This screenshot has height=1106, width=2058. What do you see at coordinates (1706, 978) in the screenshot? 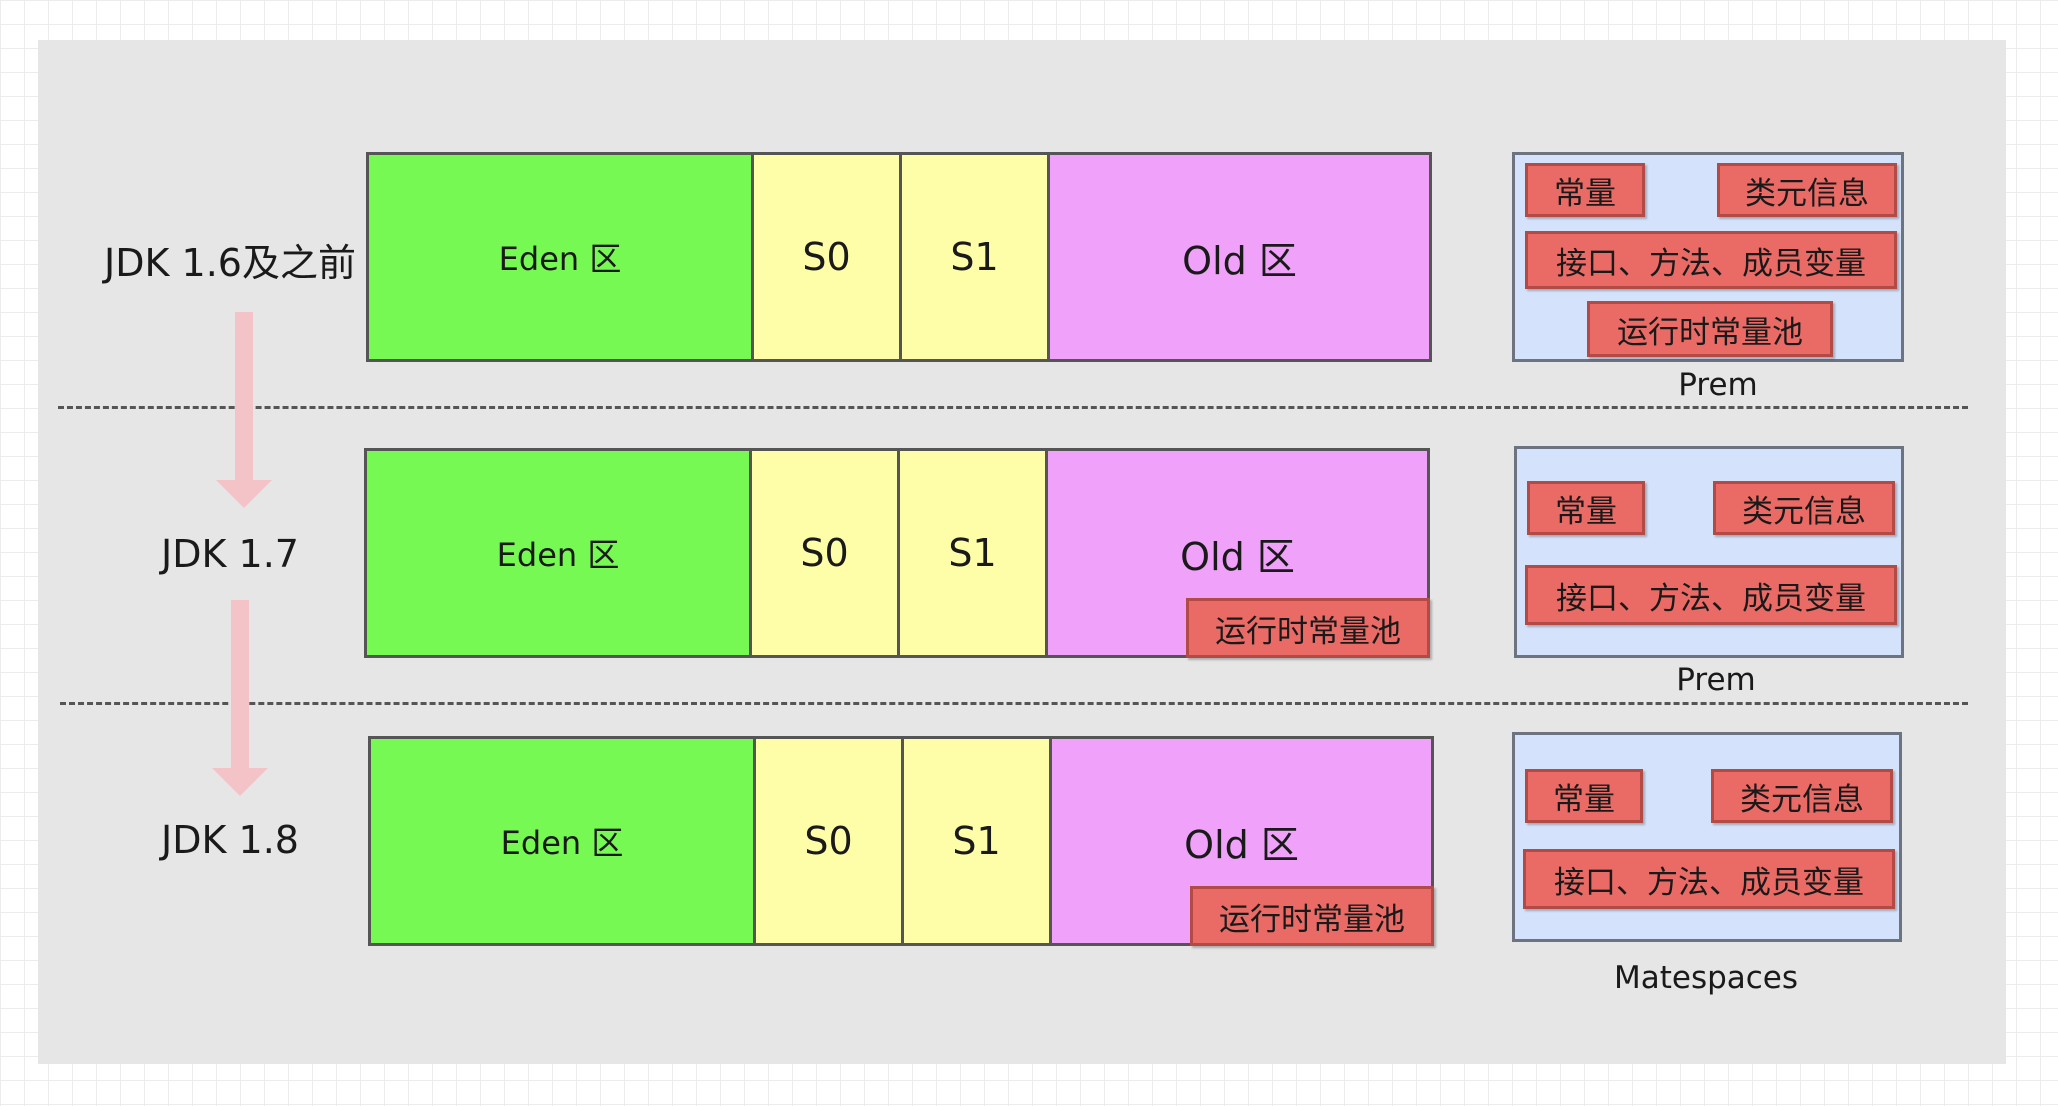
I see `space-label-jdk18: Matespaces` at bounding box center [1706, 978].